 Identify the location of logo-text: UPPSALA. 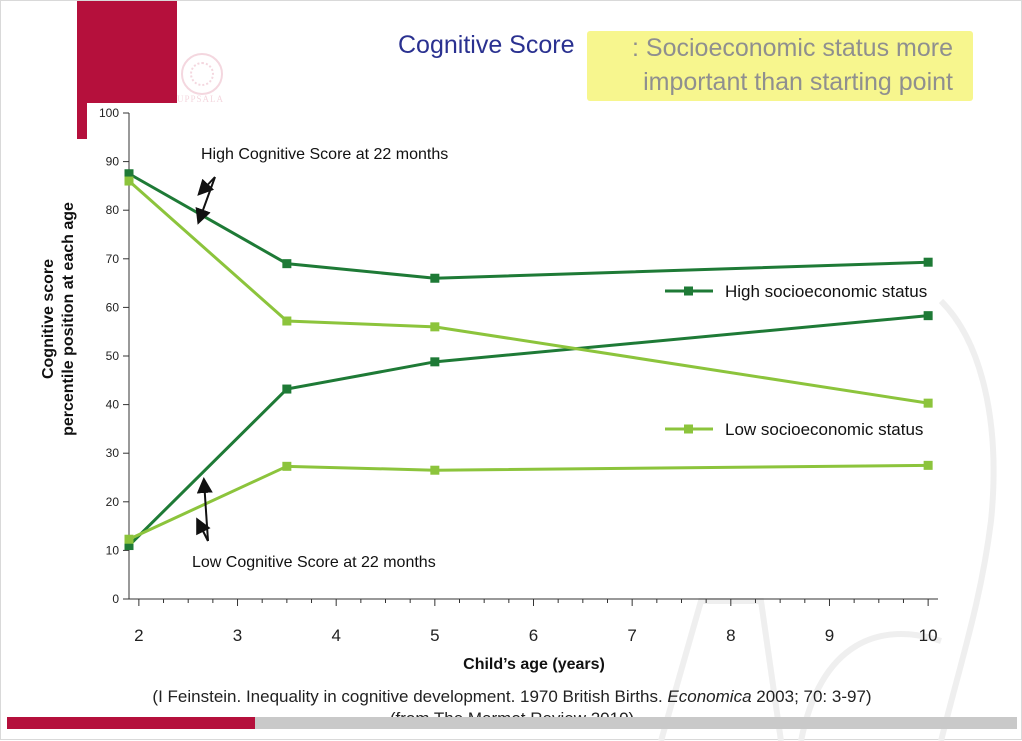
(201, 99).